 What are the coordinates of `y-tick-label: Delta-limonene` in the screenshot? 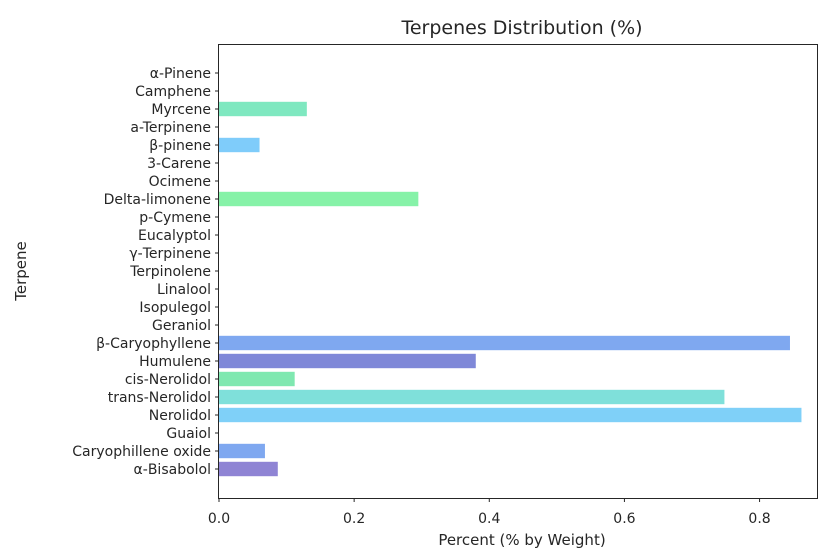 It's located at (157, 200).